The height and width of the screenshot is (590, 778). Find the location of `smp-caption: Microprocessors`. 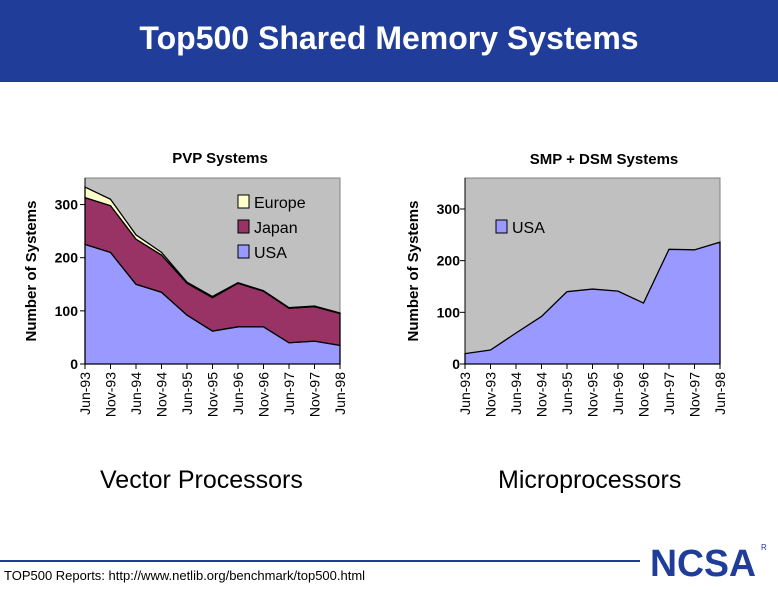

smp-caption: Microprocessors is located at coordinates (590, 480).